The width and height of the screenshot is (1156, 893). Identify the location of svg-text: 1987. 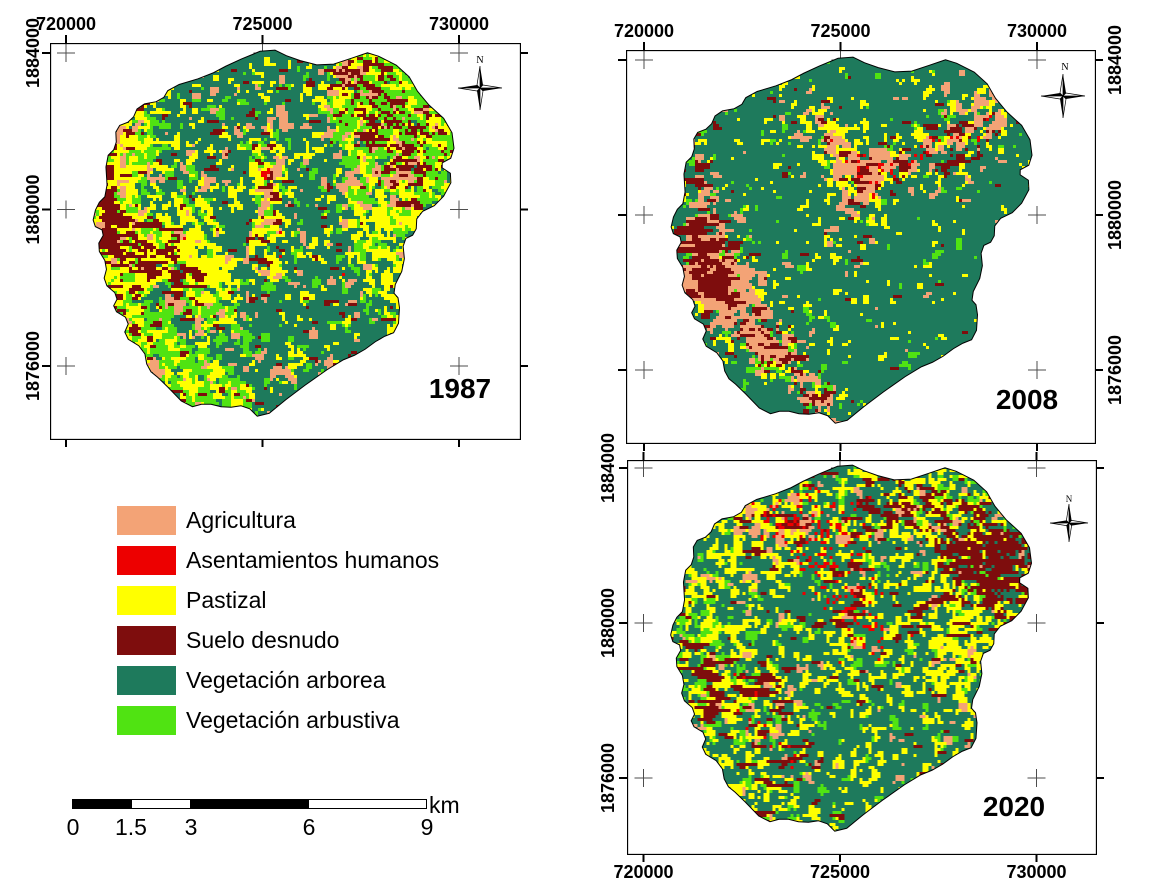
(460, 388).